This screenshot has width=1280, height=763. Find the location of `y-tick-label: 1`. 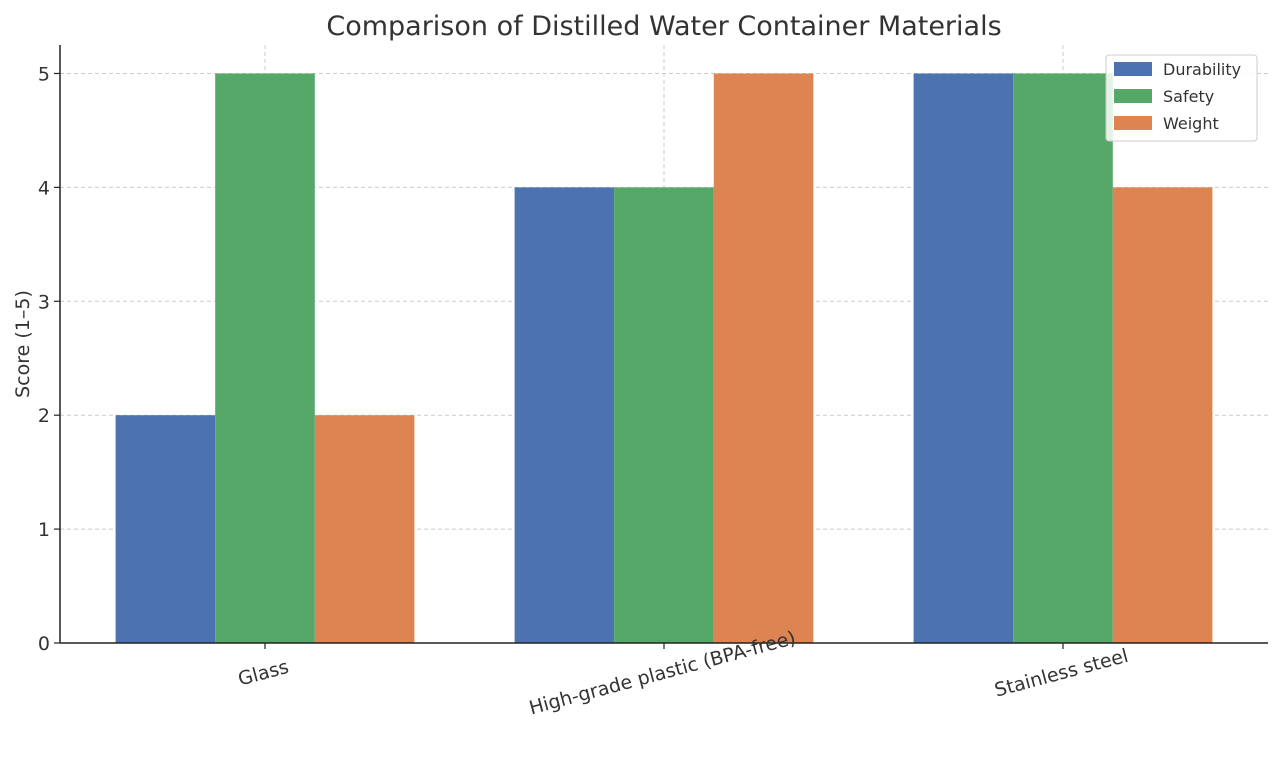

y-tick-label: 1 is located at coordinates (44, 530).